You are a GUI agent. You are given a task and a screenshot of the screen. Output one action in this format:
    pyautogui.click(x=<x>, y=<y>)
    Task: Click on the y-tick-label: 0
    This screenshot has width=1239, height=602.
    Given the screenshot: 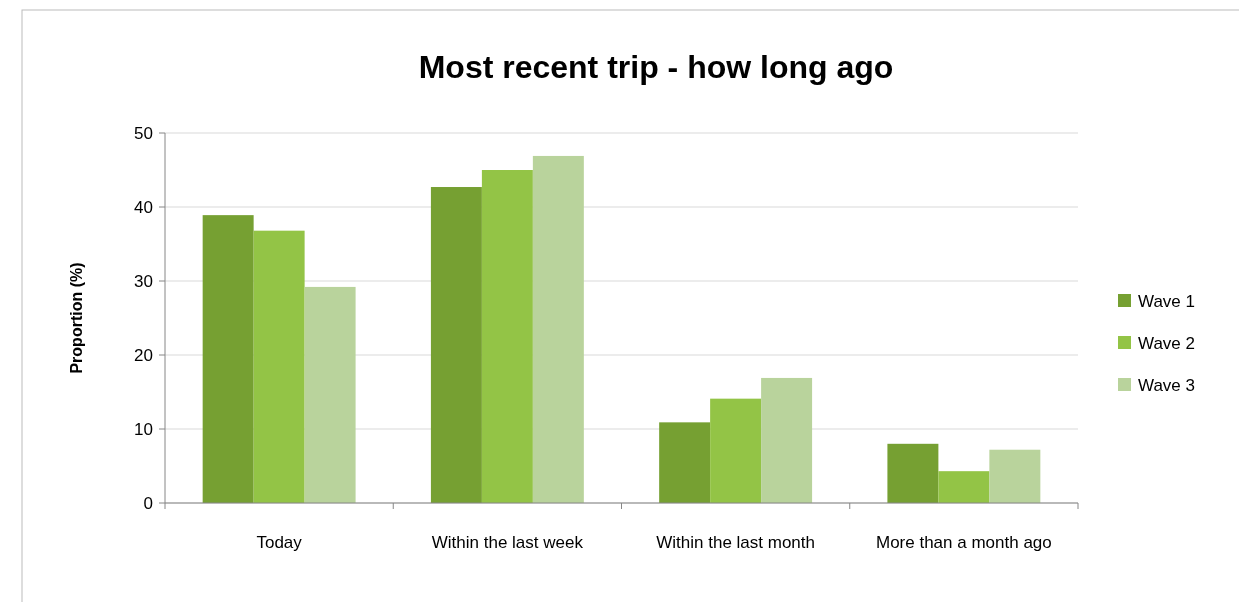 What is the action you would take?
    pyautogui.click(x=148, y=503)
    